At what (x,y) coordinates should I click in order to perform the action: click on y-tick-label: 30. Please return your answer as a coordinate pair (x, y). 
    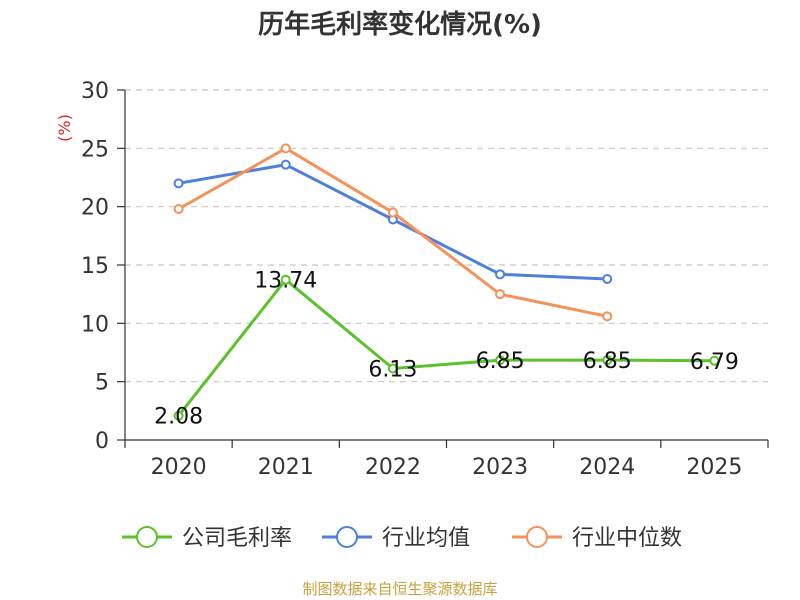
    Looking at the image, I should click on (95, 91).